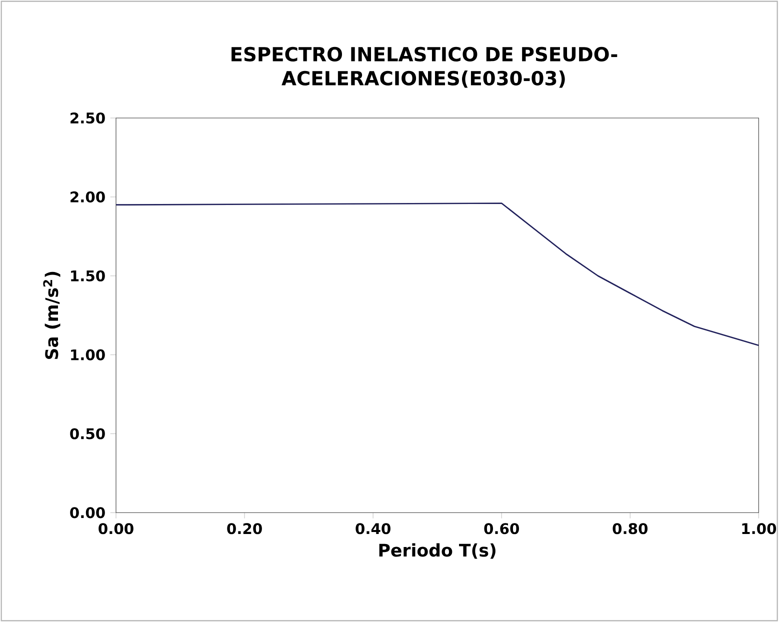 This screenshot has width=779, height=622. I want to click on chart-title: ESPECTRO INELASTICO DE PSEUDO-ACELERACIONES(E030-03), so click(425, 67).